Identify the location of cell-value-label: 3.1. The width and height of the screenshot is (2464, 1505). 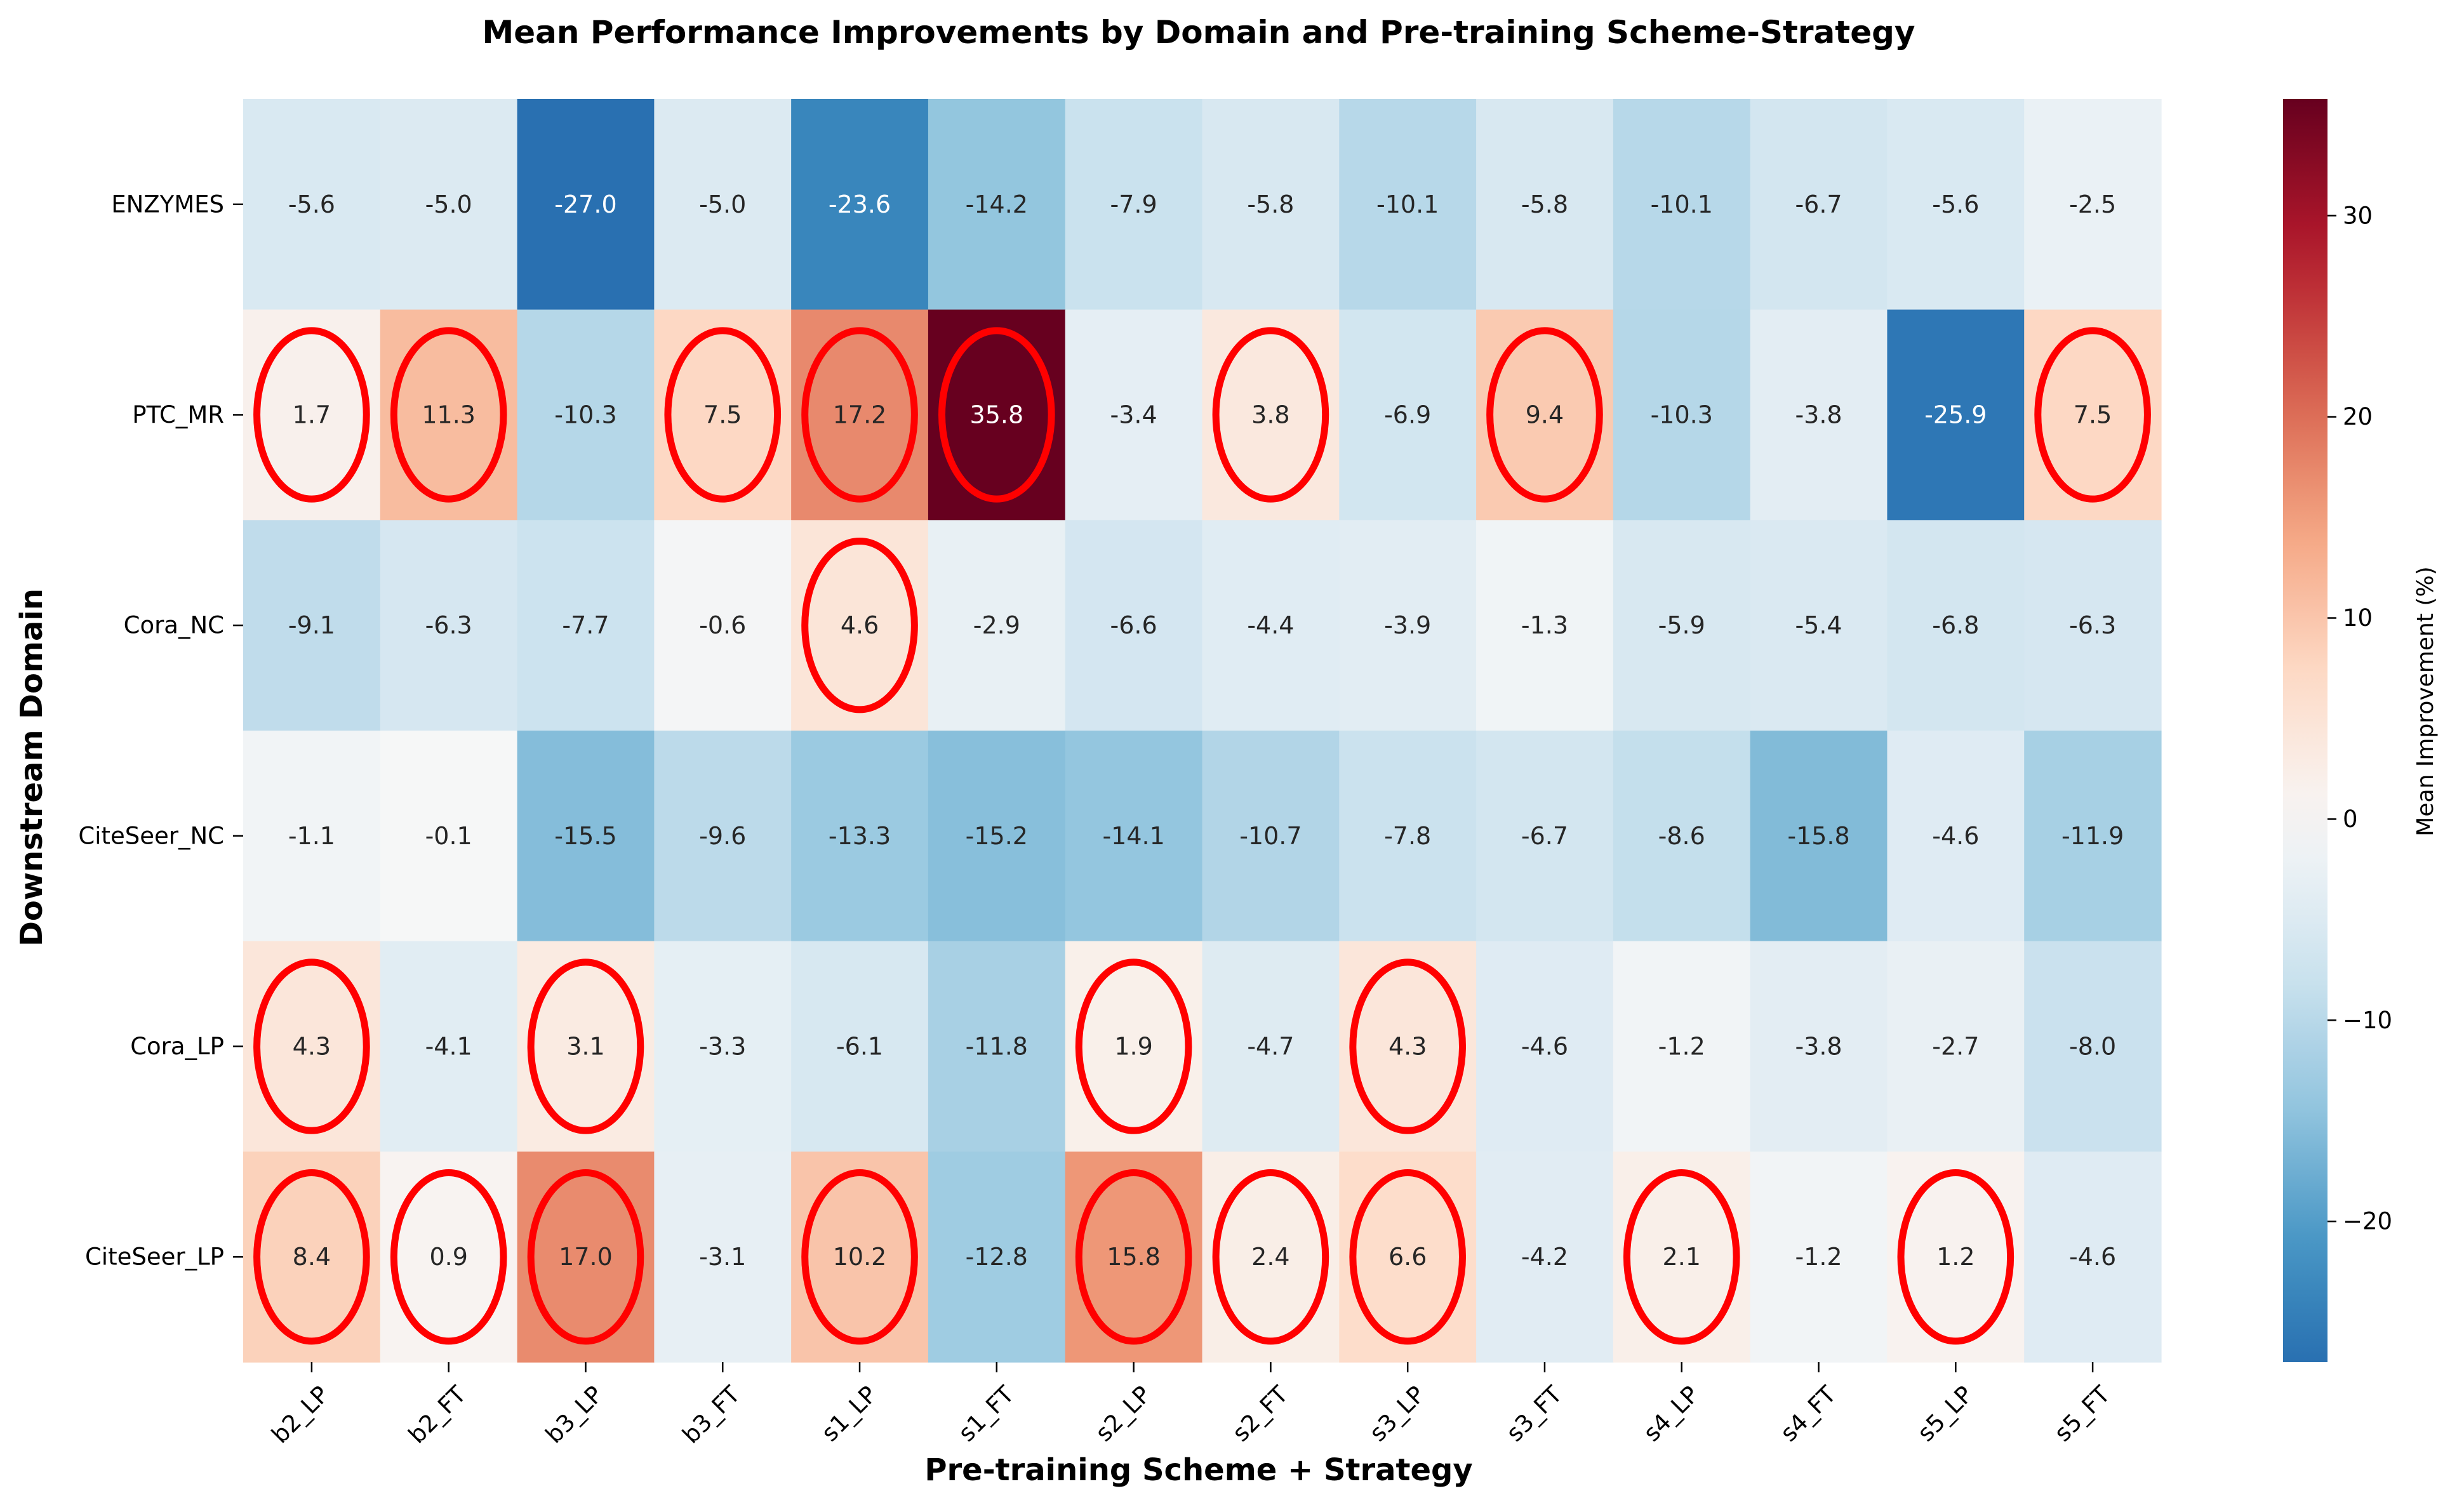
(585, 1047).